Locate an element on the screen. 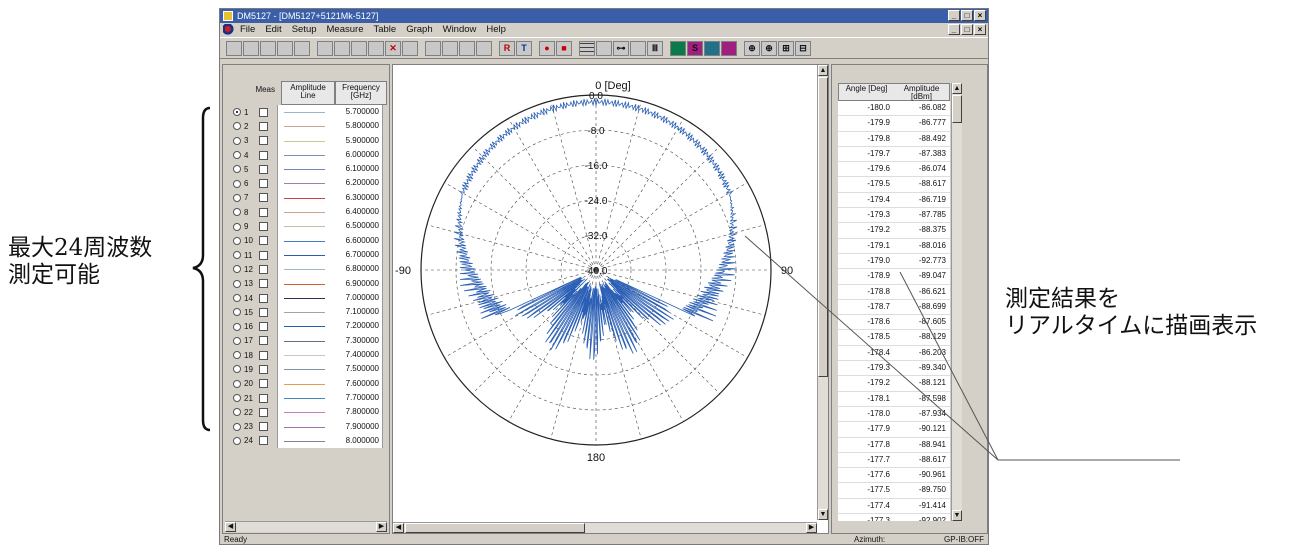 Image resolution: width=1310 pixels, height=545 pixels. table-row: -178.5 -88.129 is located at coordinates (894, 338).